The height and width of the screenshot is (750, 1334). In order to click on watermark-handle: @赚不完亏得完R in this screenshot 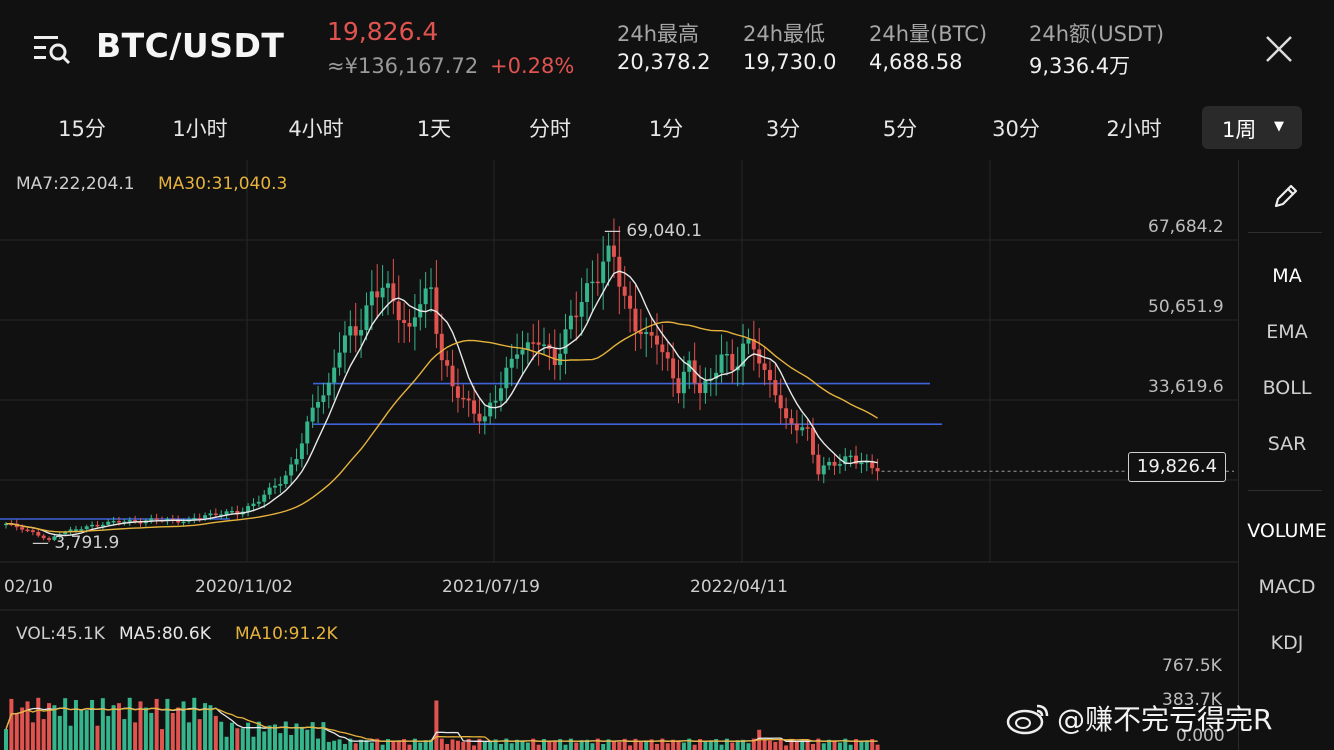, I will do `click(1165, 719)`.